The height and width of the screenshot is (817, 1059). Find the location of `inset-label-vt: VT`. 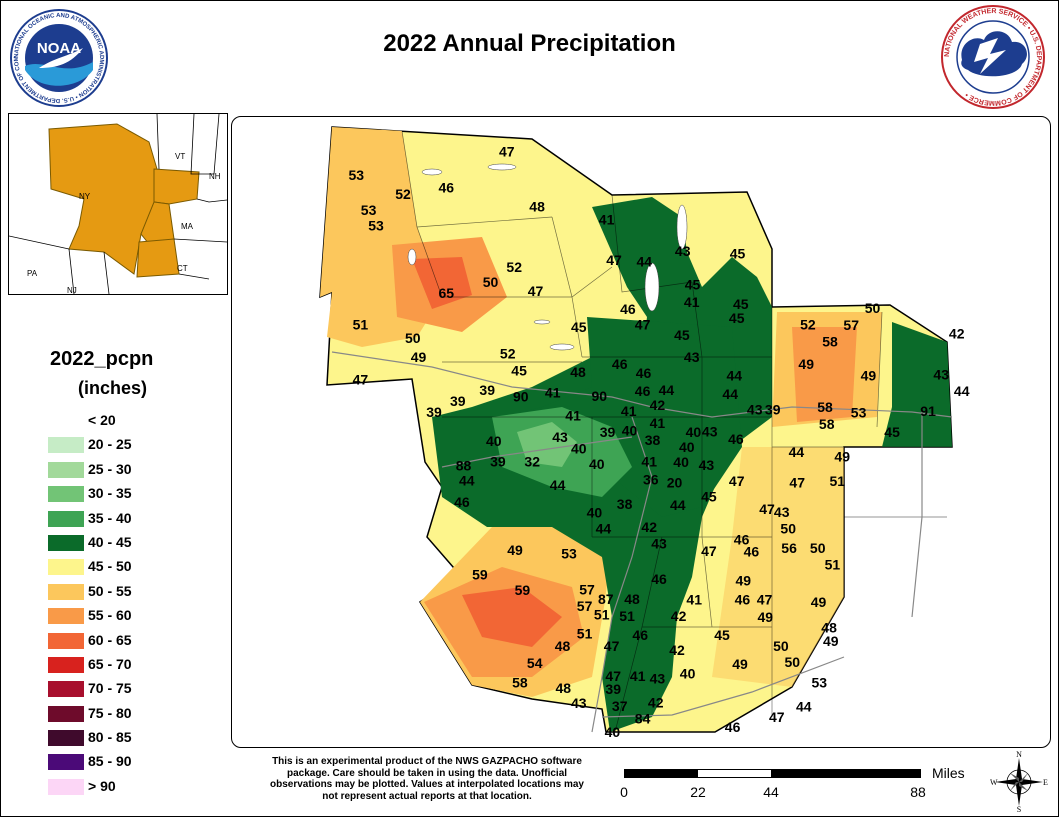

inset-label-vt: VT is located at coordinates (180, 156).